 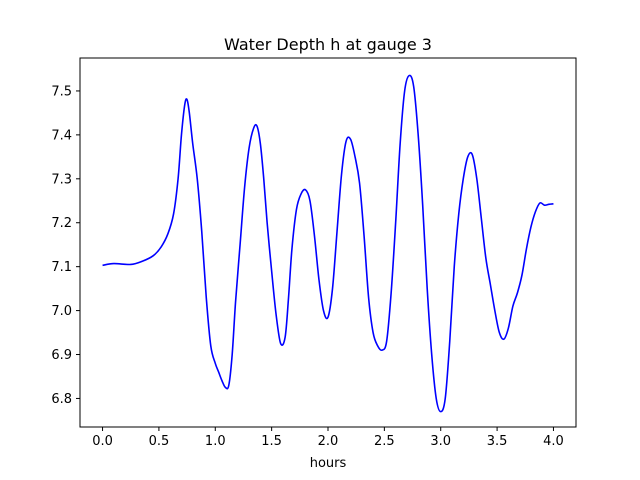 What do you see at coordinates (61, 223) in the screenshot?
I see `y-tick-label: 7.2` at bounding box center [61, 223].